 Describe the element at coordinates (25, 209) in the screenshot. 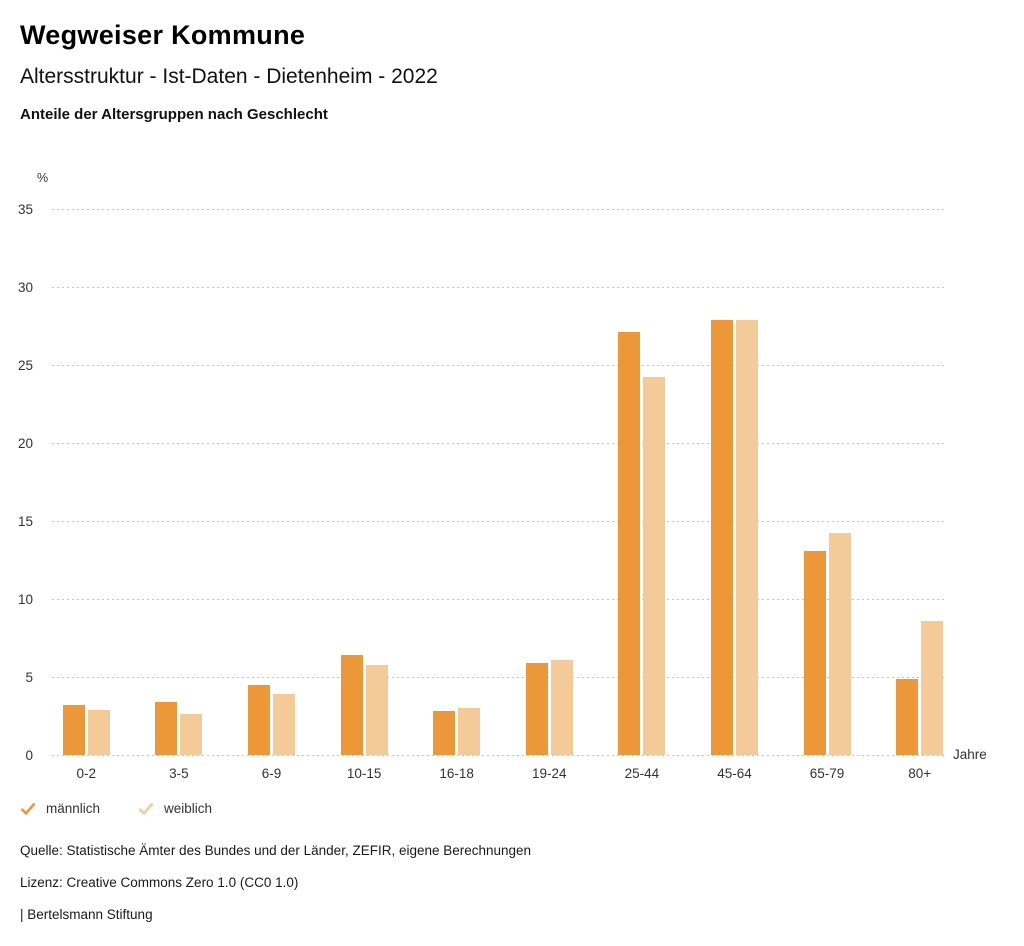

I see `y-tick-label-35: 35` at that location.